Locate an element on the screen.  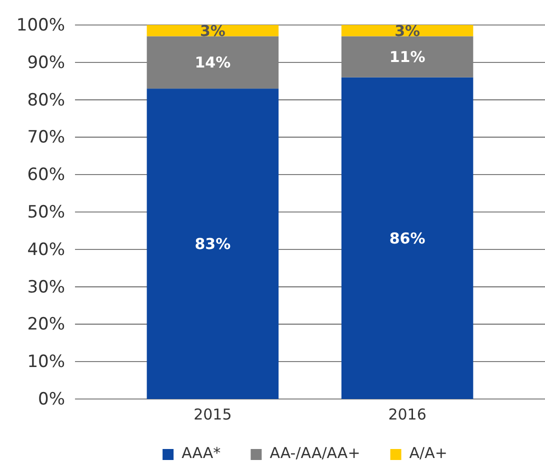
y-tick-label: 0% is located at coordinates (51, 399).